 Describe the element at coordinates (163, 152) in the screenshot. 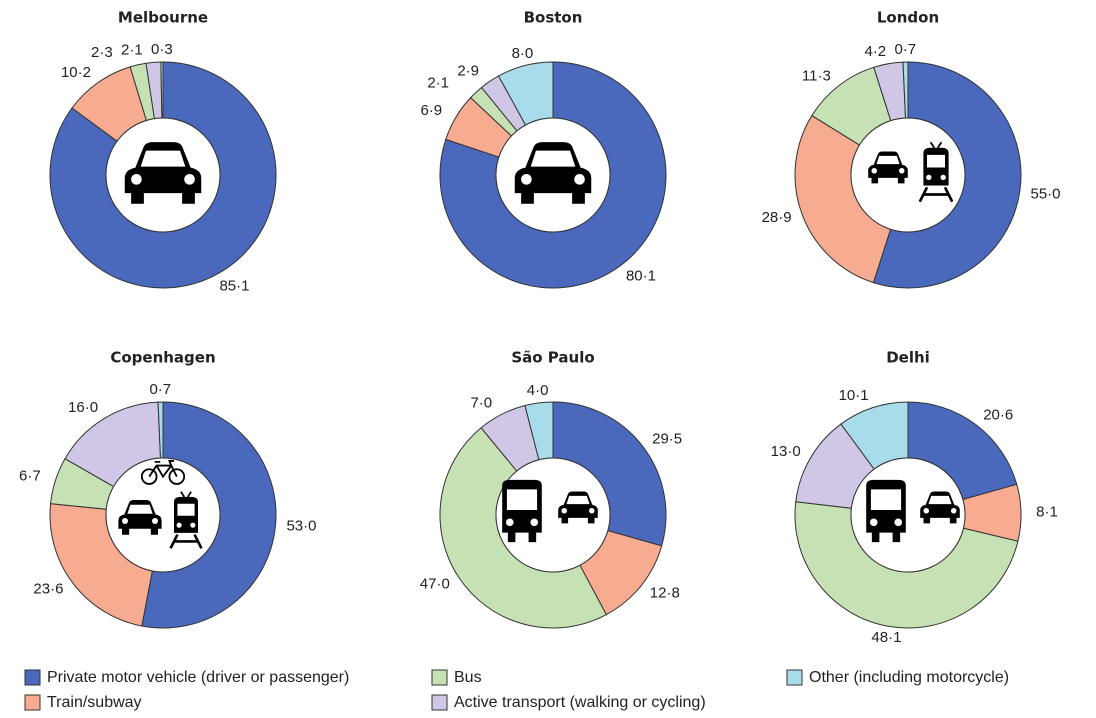

I see `donut-chart: Melbourne 85·1 10·22·3 2·1 0·3` at that location.